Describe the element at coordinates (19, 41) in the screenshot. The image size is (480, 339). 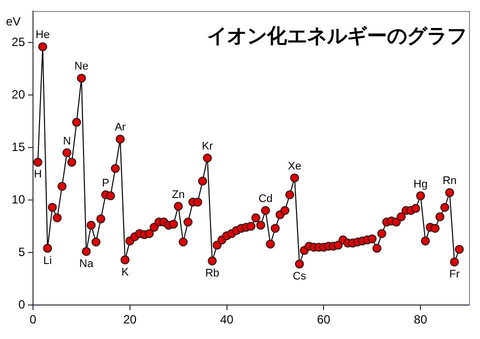
I see `y-tick-label: 25` at that location.